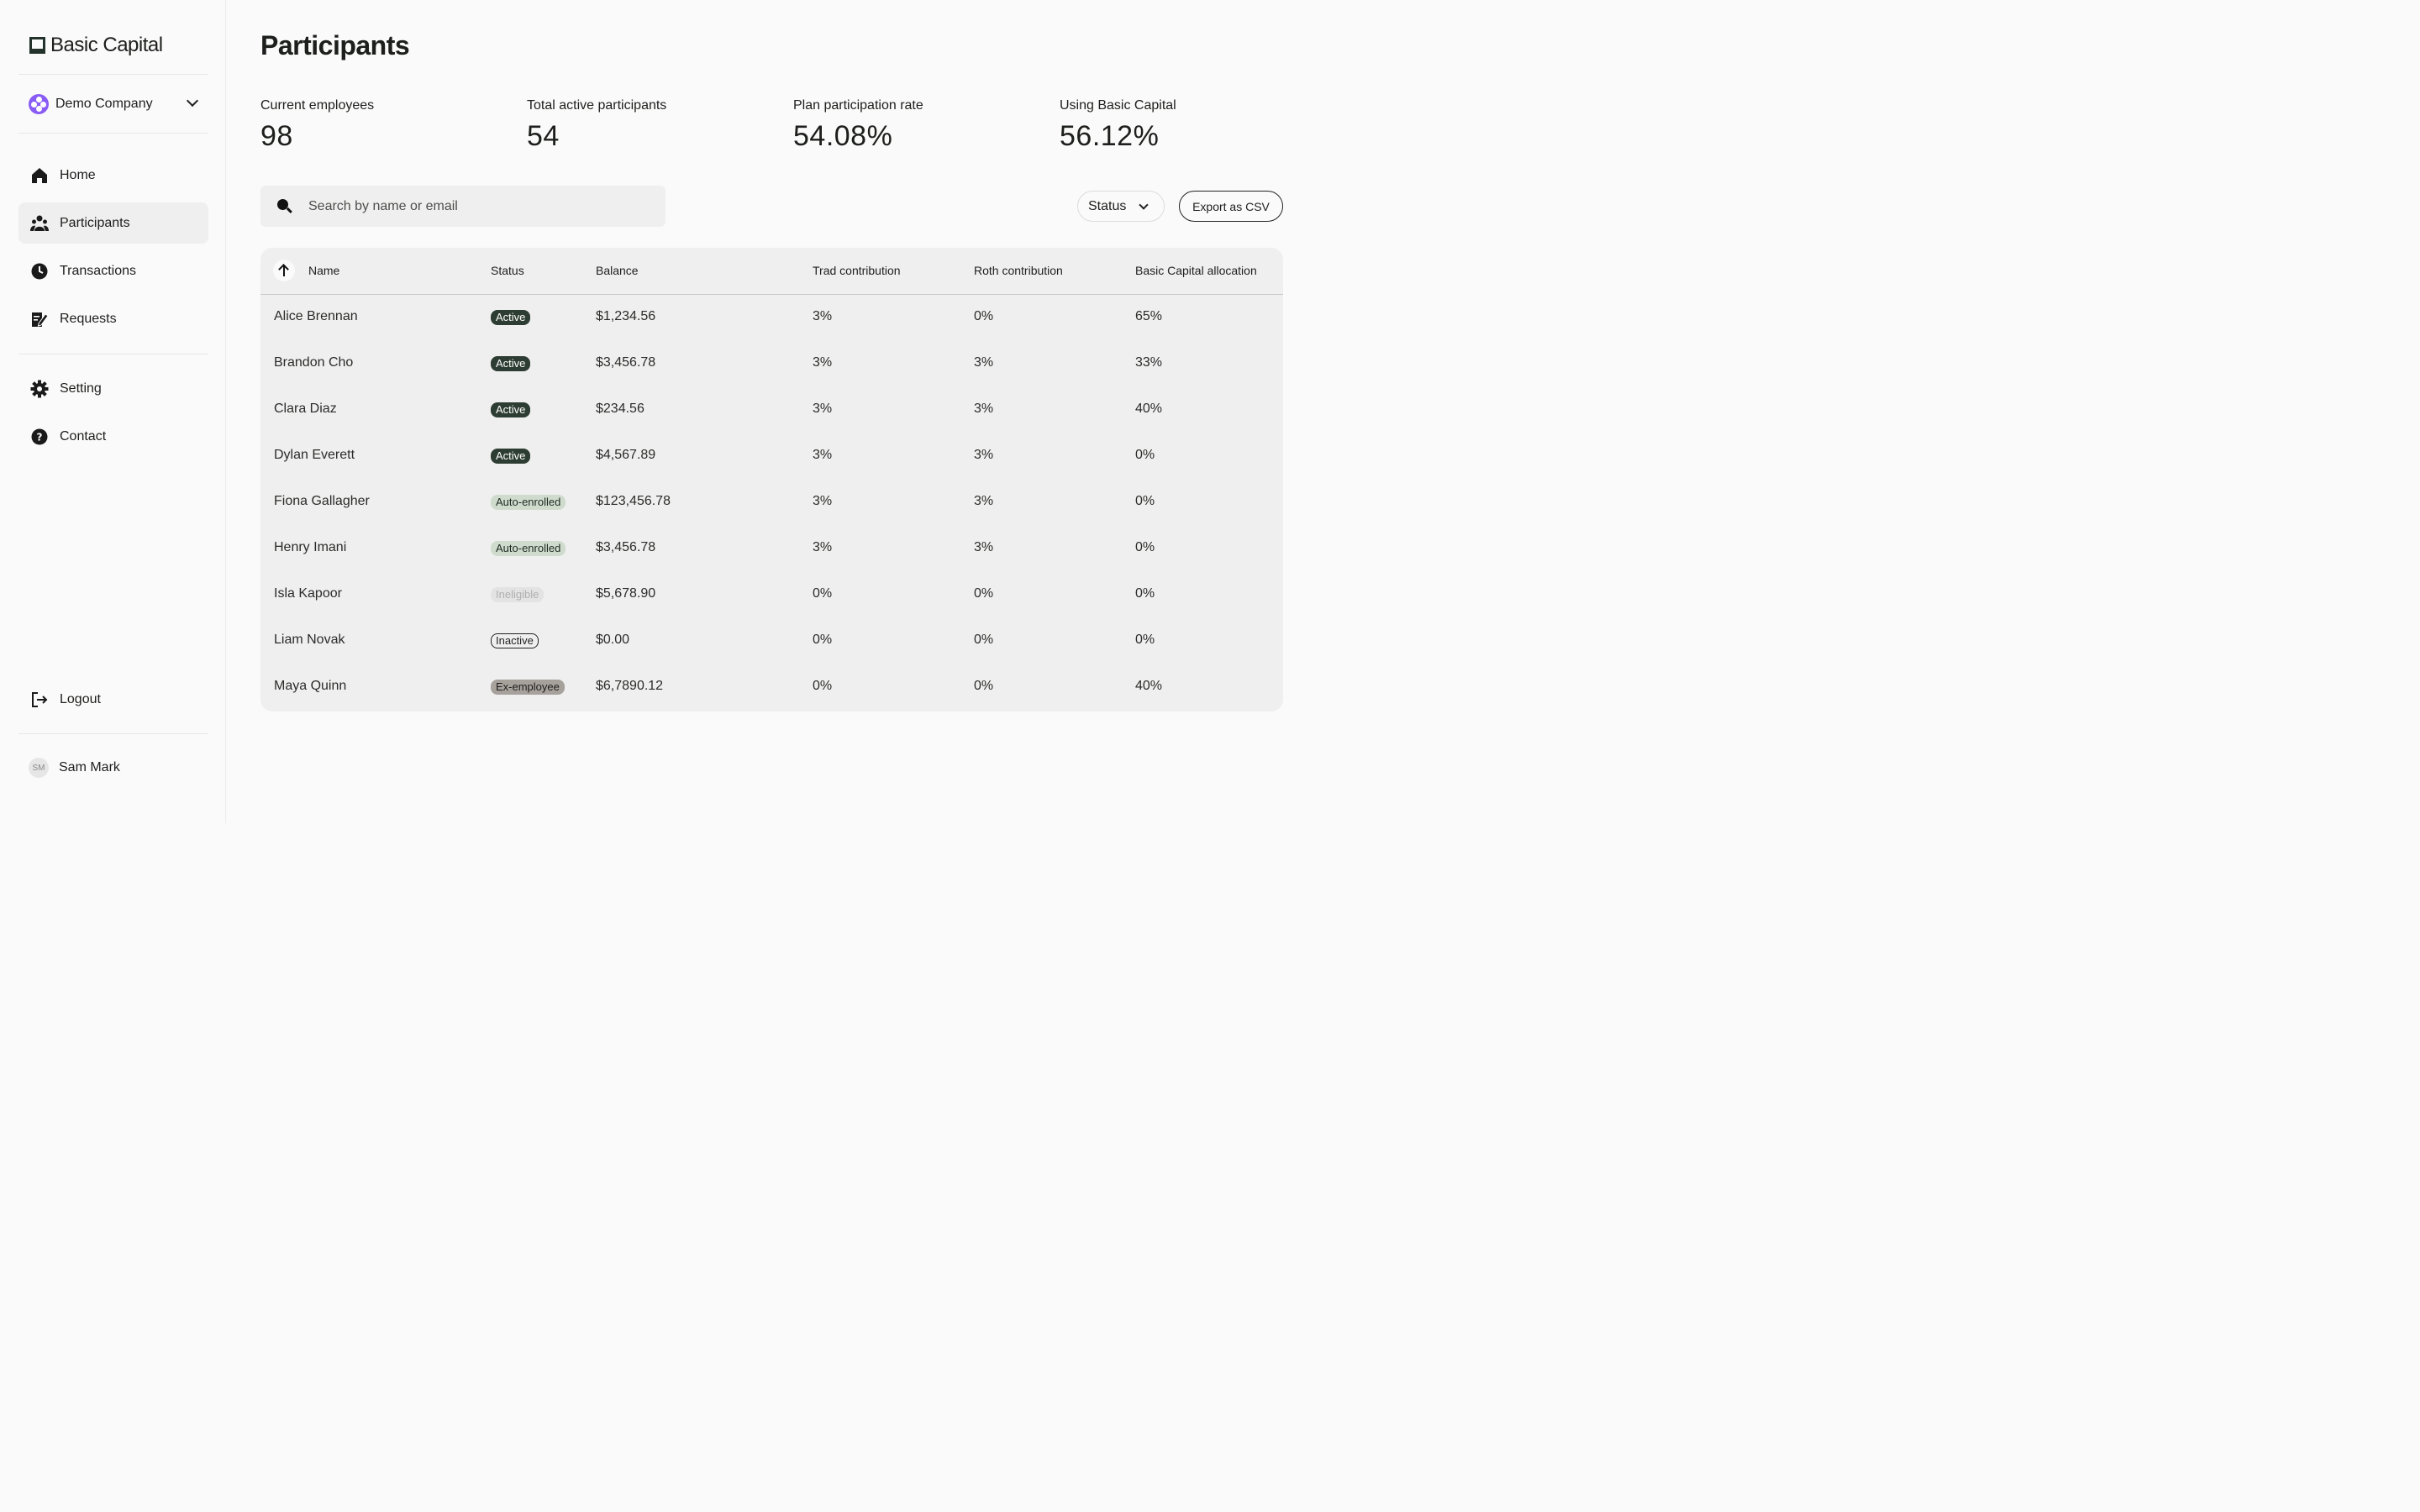  I want to click on stat-value: 56.12%, so click(1110, 136).